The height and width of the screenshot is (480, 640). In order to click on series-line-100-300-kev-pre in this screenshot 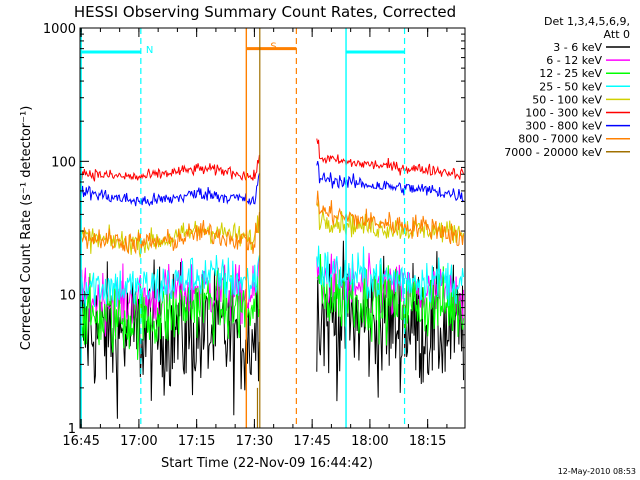, I will do `click(170, 168)`.